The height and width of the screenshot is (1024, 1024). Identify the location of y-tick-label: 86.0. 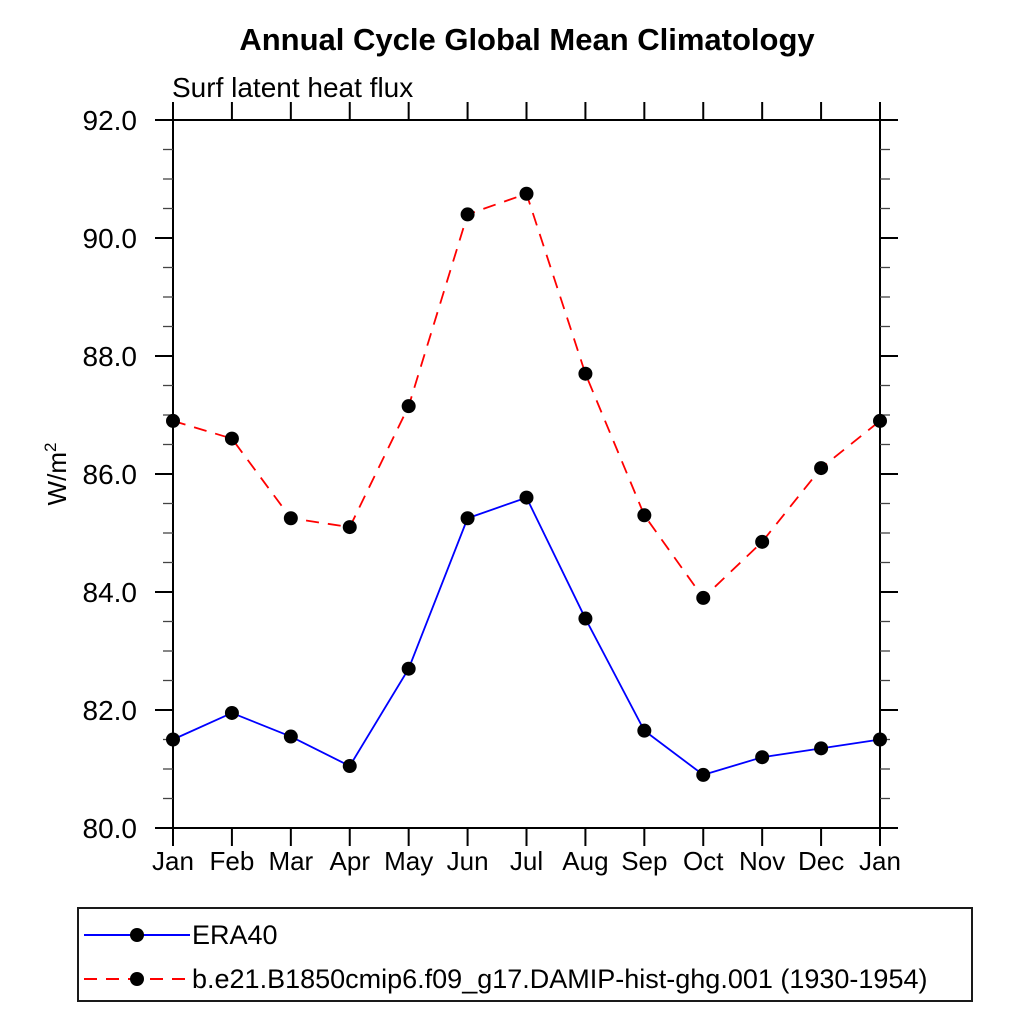
(110, 474).